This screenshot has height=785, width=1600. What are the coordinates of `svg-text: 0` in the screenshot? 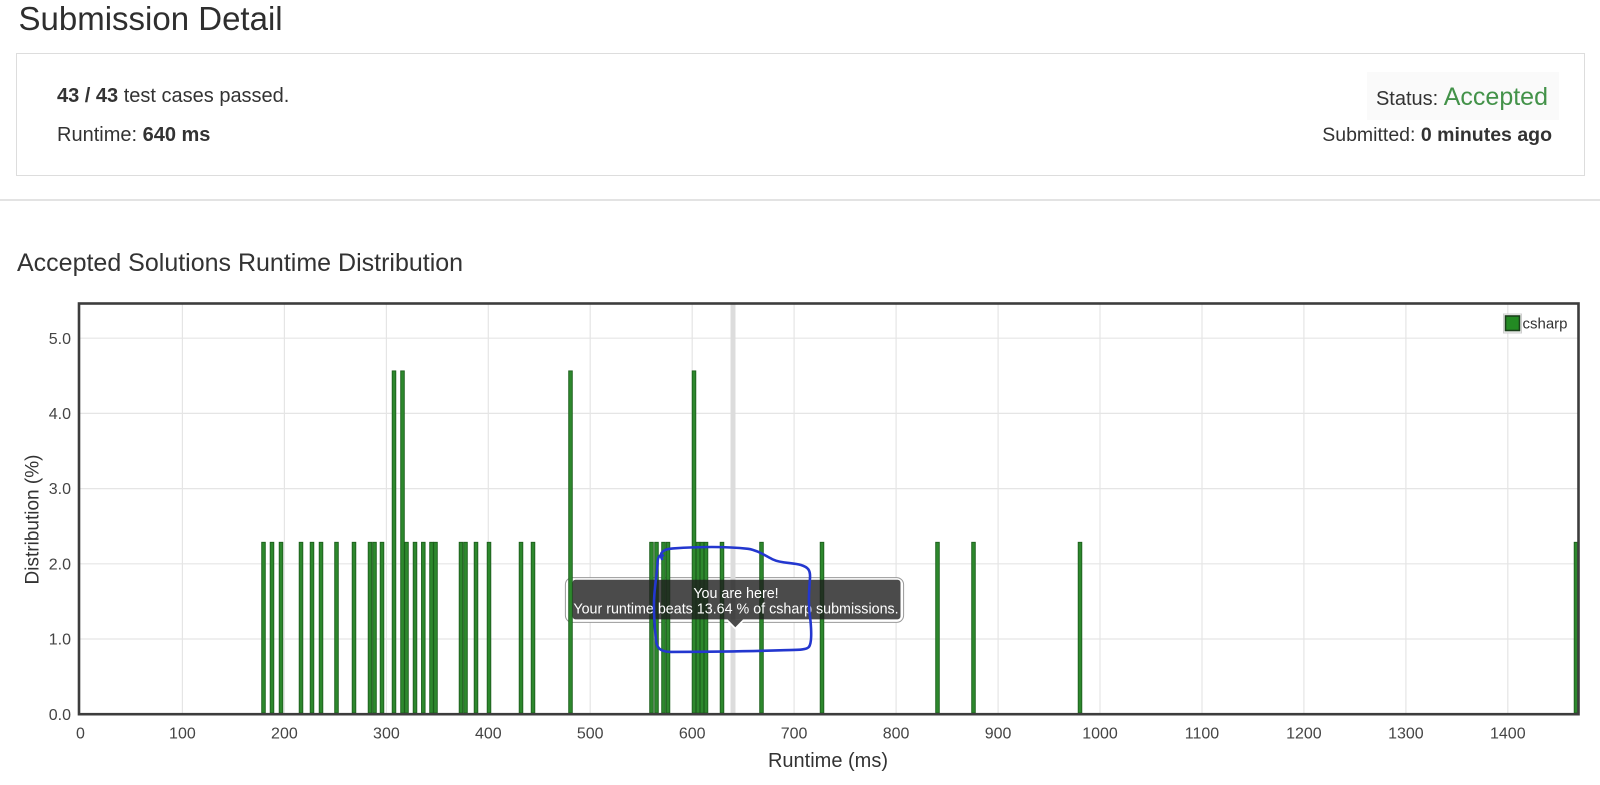 It's located at (80, 734).